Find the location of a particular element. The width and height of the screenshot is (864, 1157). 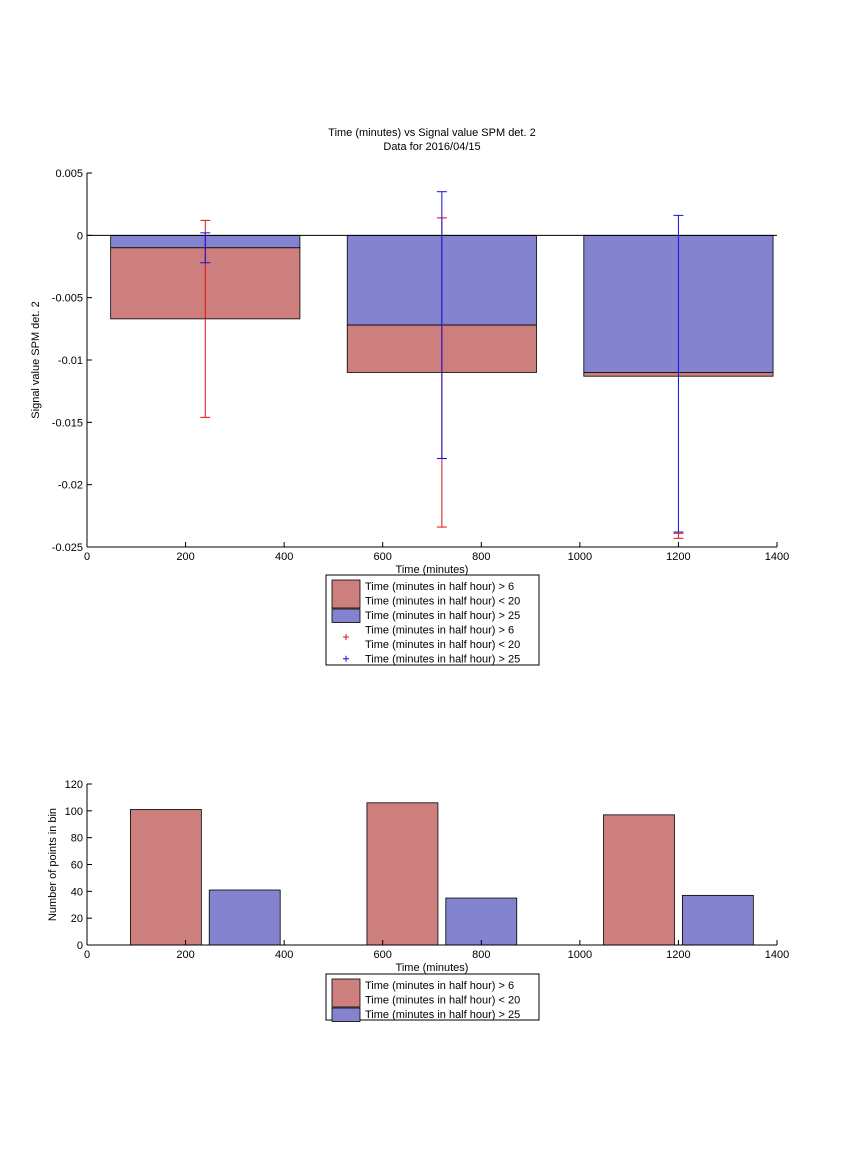

chart-subtitle: Data for 2016/04/15 is located at coordinates (431, 147).